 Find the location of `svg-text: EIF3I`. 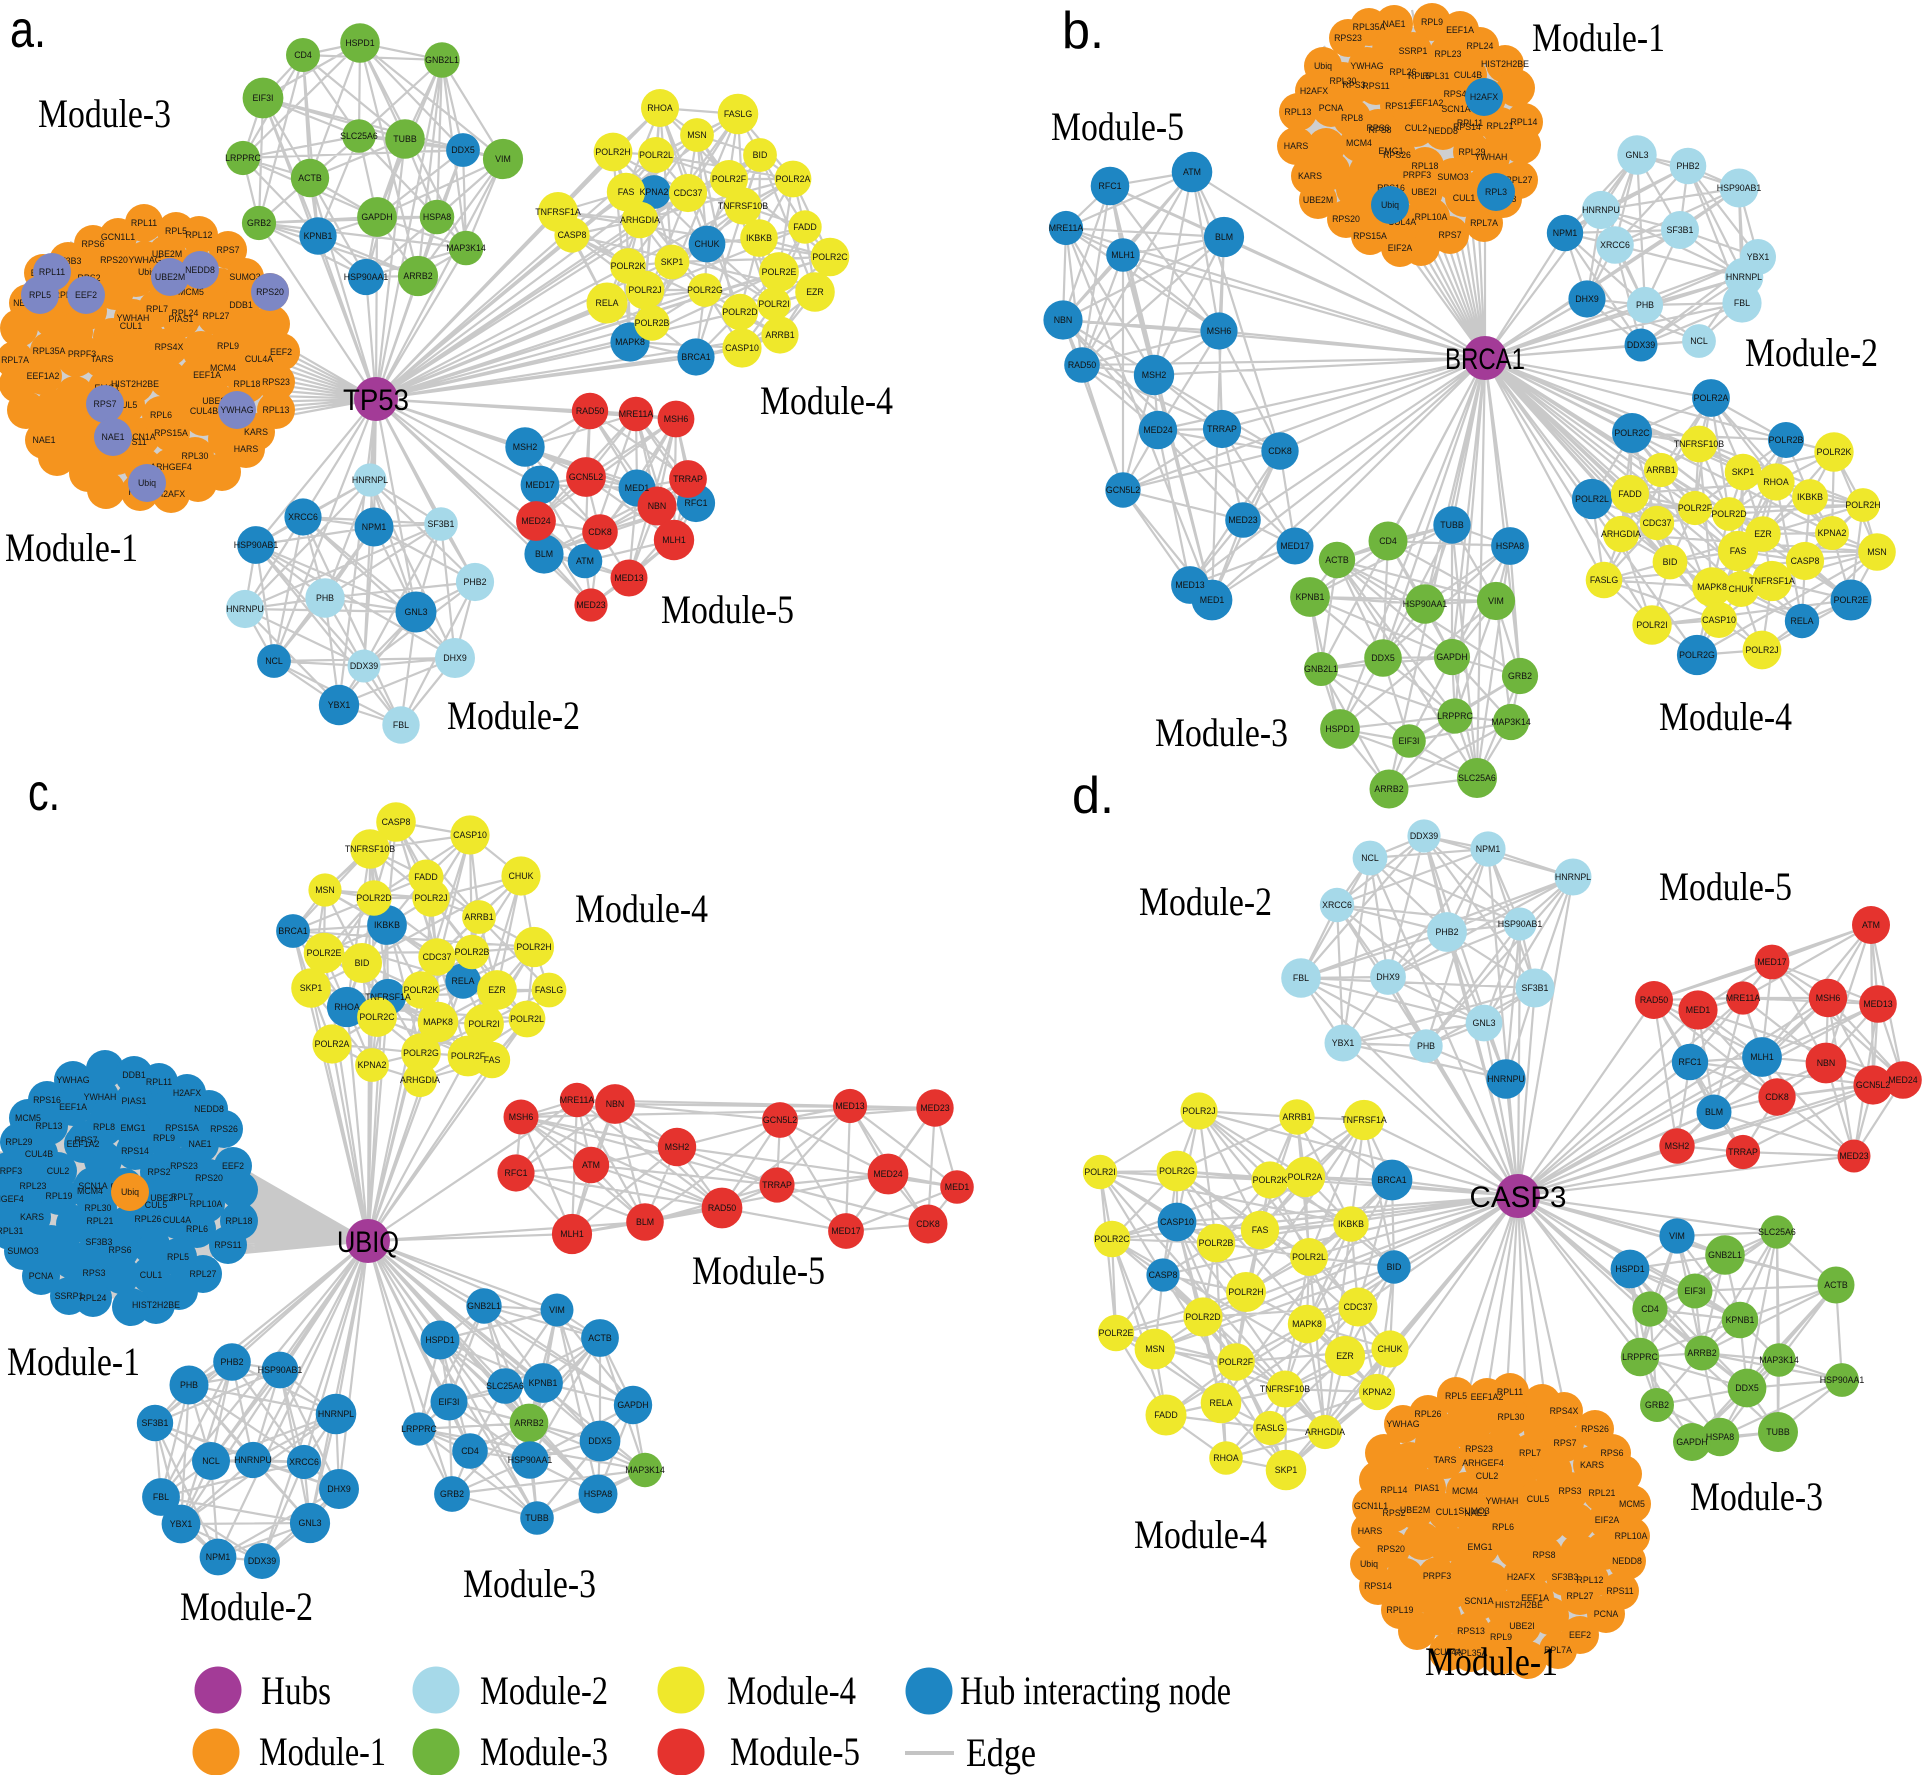

svg-text: EIF3I is located at coordinates (1408, 741).